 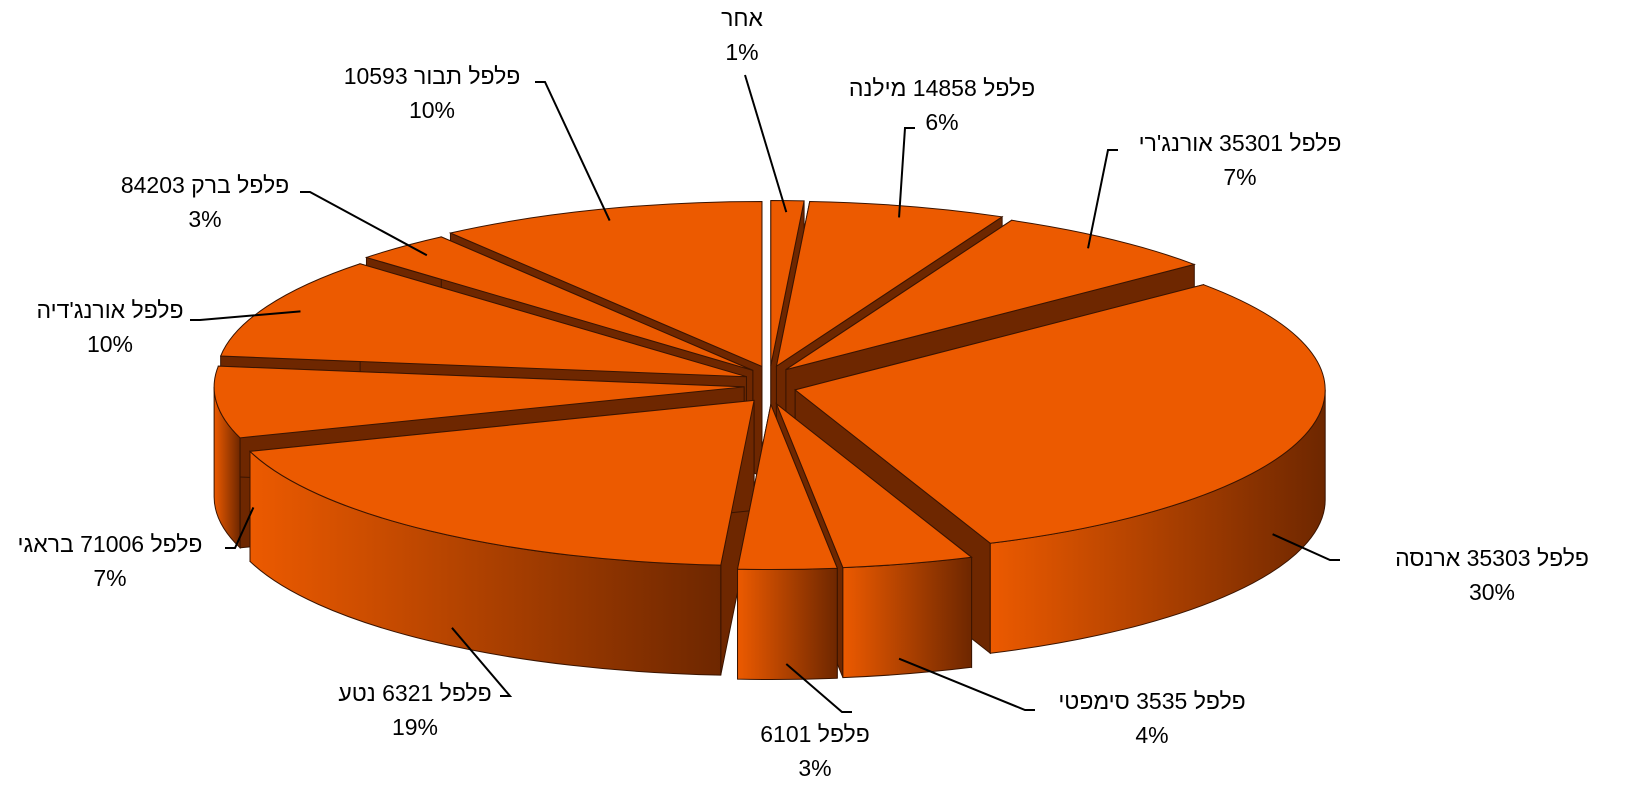 What do you see at coordinates (415, 727) in the screenshot?
I see `slice-value-label: 19%` at bounding box center [415, 727].